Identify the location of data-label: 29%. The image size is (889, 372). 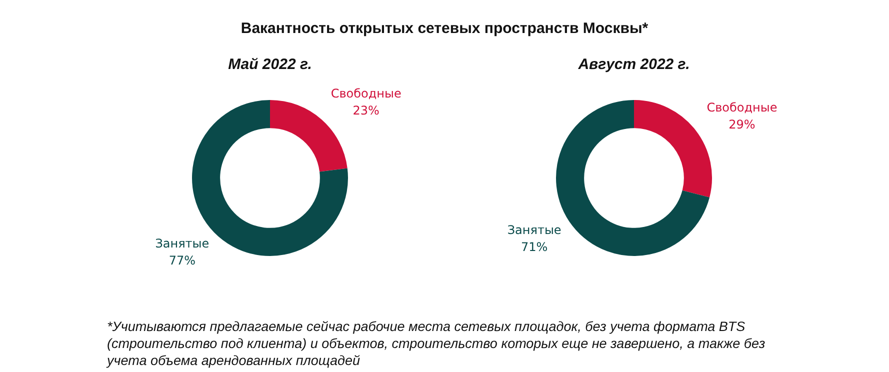
(742, 124).